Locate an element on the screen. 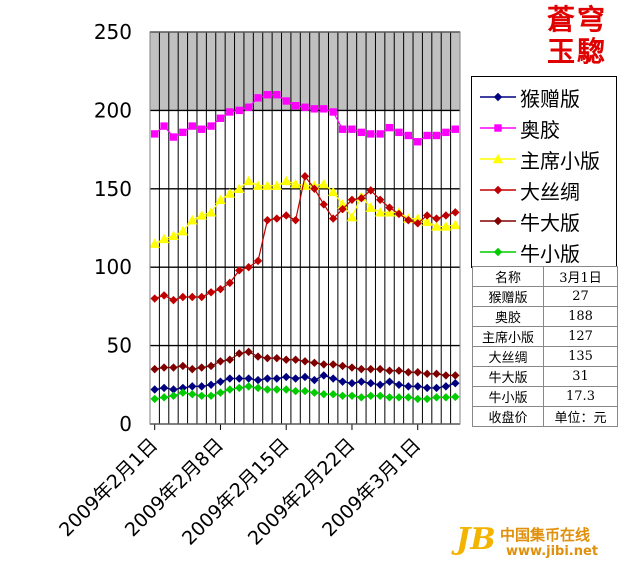  table-cell-value: 17.3 is located at coordinates (580, 396).